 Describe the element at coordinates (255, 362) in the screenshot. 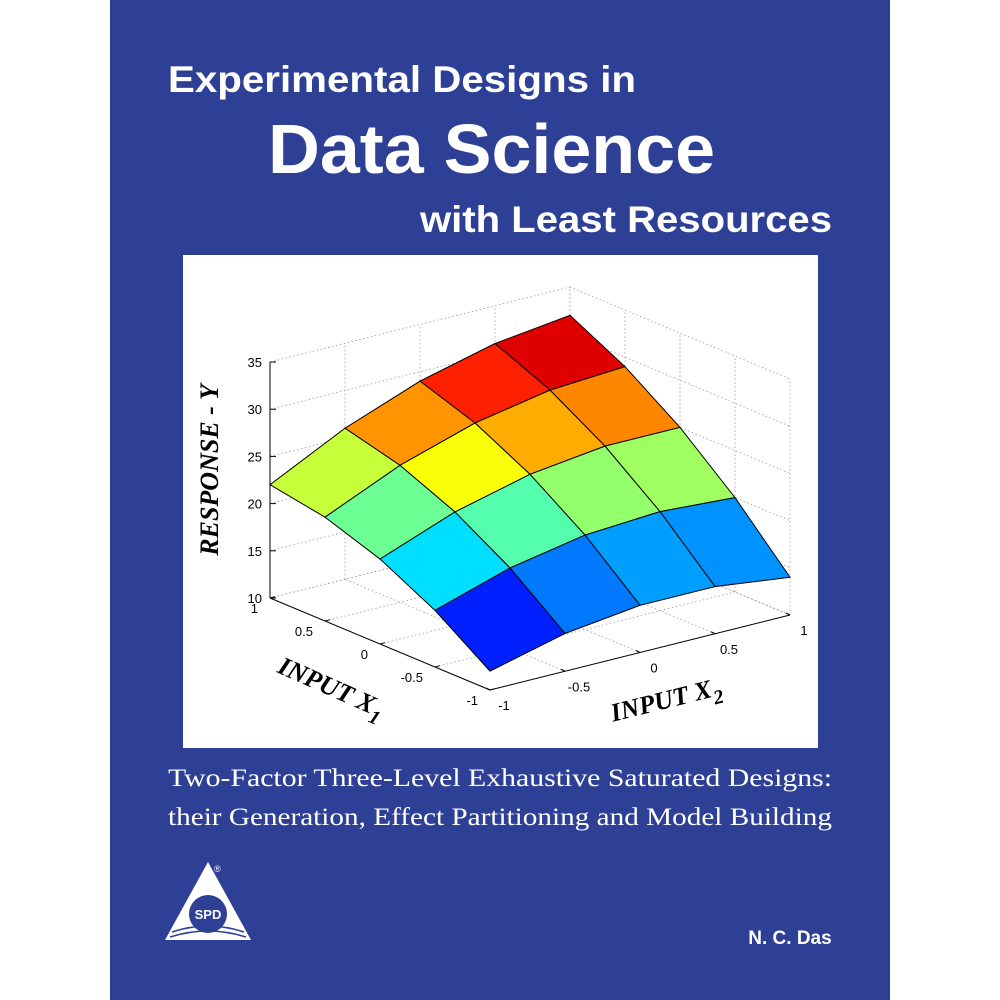

I see `z-tick-label: 35` at that location.